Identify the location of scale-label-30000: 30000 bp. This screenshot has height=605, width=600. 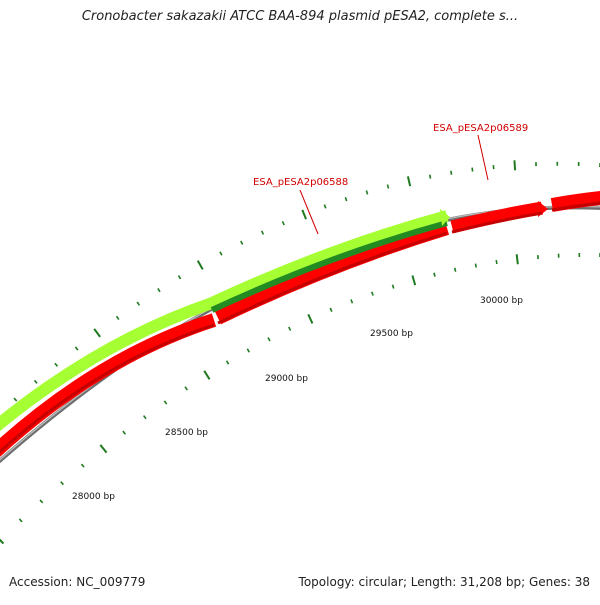
(501, 301).